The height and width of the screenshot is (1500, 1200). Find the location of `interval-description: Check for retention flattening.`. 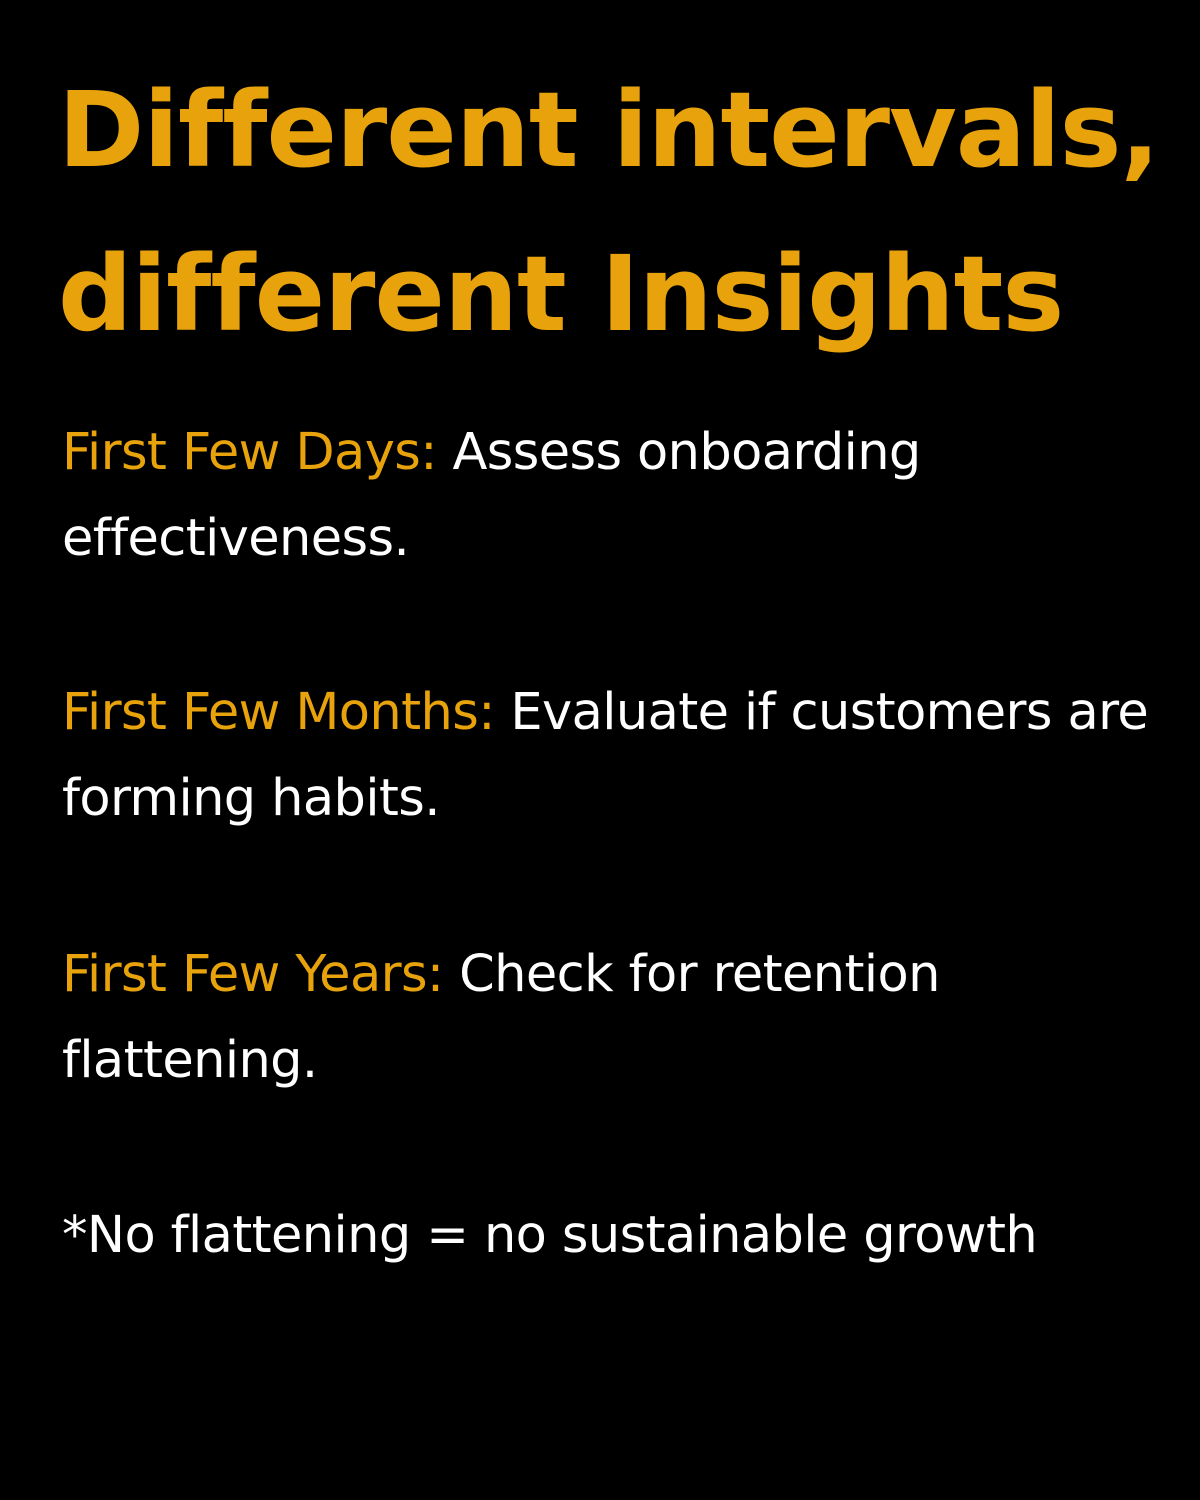

interval-description: Check for retention flattening. is located at coordinates (501, 1017).